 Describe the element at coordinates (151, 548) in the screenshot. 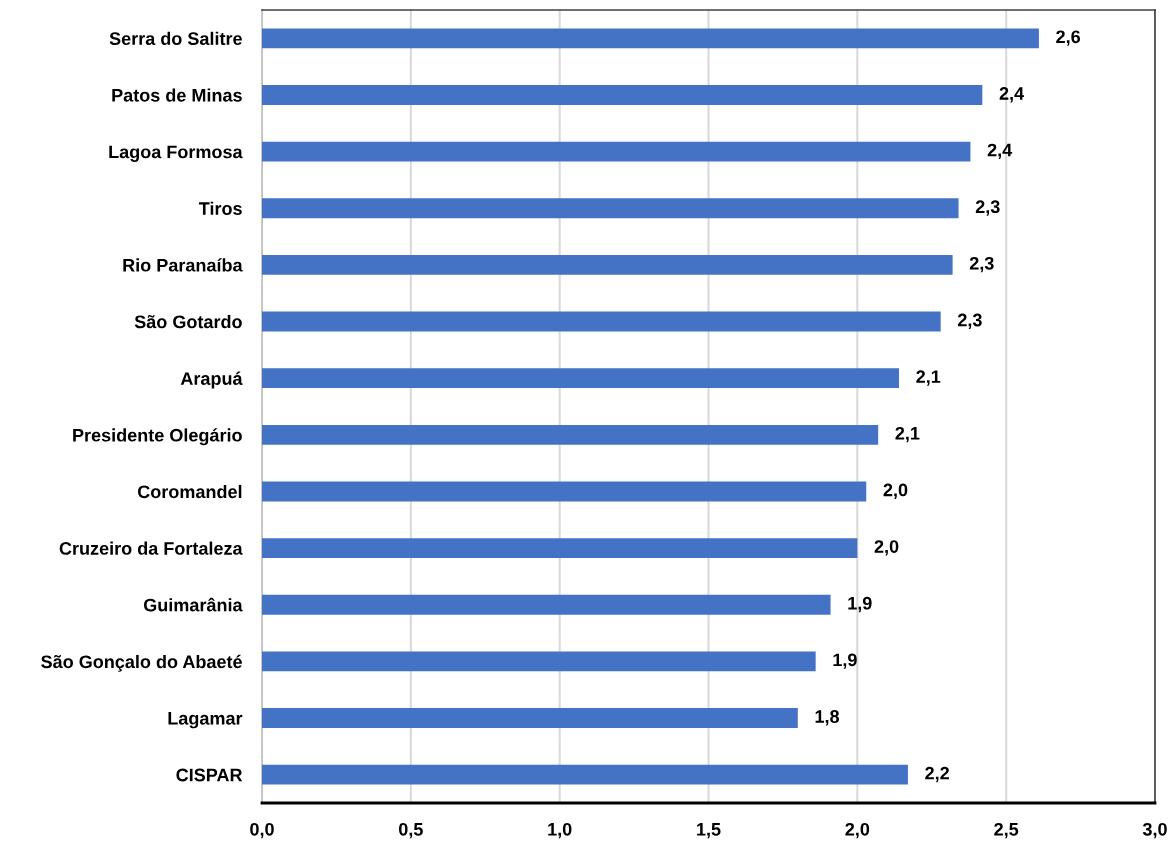

I see `y-tick-label: Cruzeiro da Fortaleza` at that location.